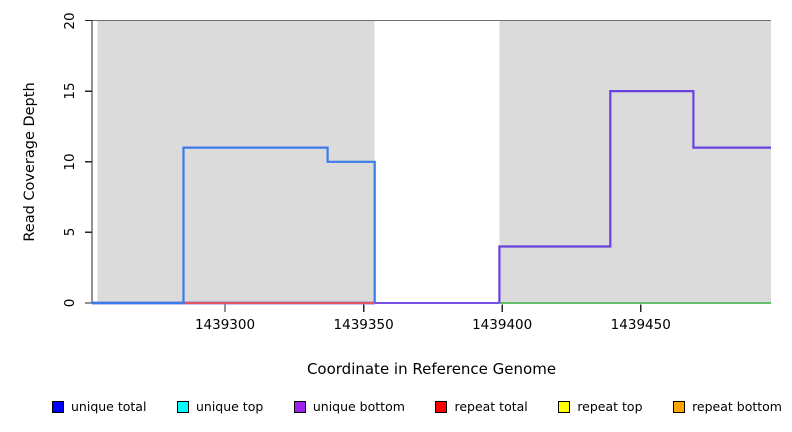  Describe the element at coordinates (234, 225) in the screenshot. I see `unique-total-line` at that location.